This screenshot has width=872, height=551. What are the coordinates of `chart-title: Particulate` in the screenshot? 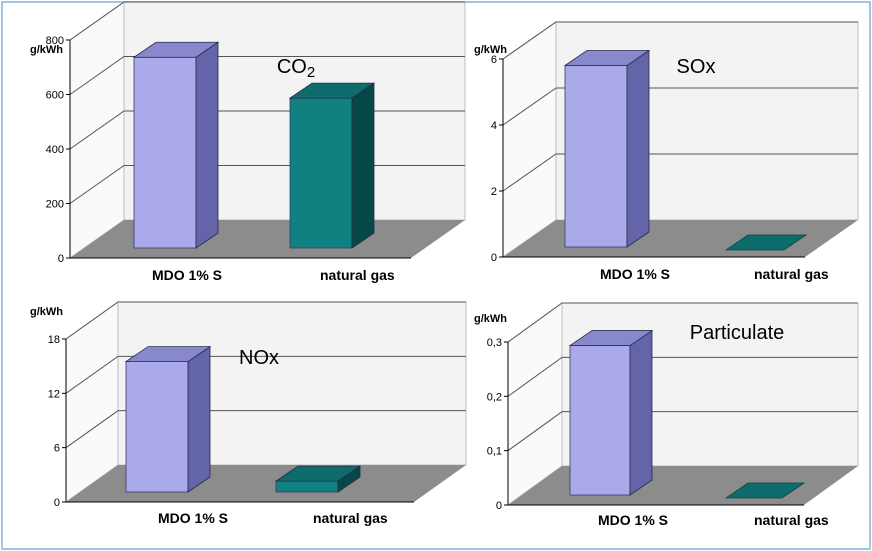 It's located at (737, 333).